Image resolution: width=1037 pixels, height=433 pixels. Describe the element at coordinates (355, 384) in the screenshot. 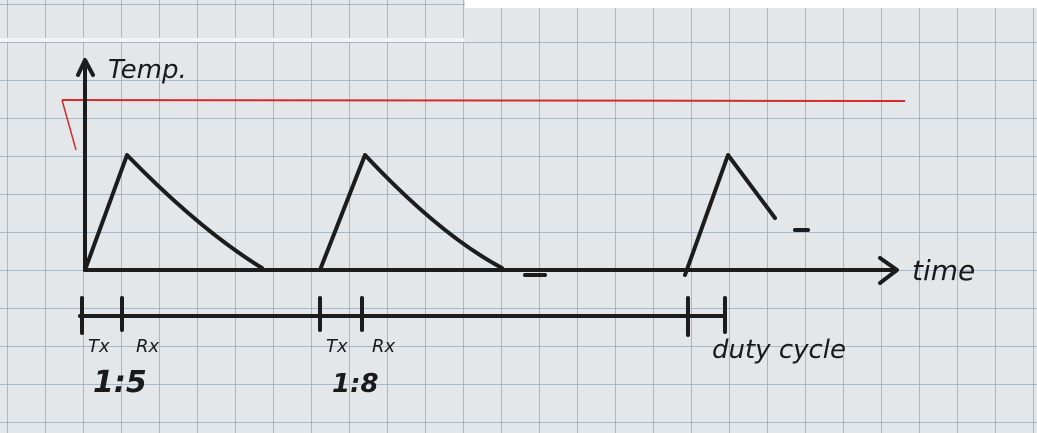

I see `ratio-label: 1:8` at that location.